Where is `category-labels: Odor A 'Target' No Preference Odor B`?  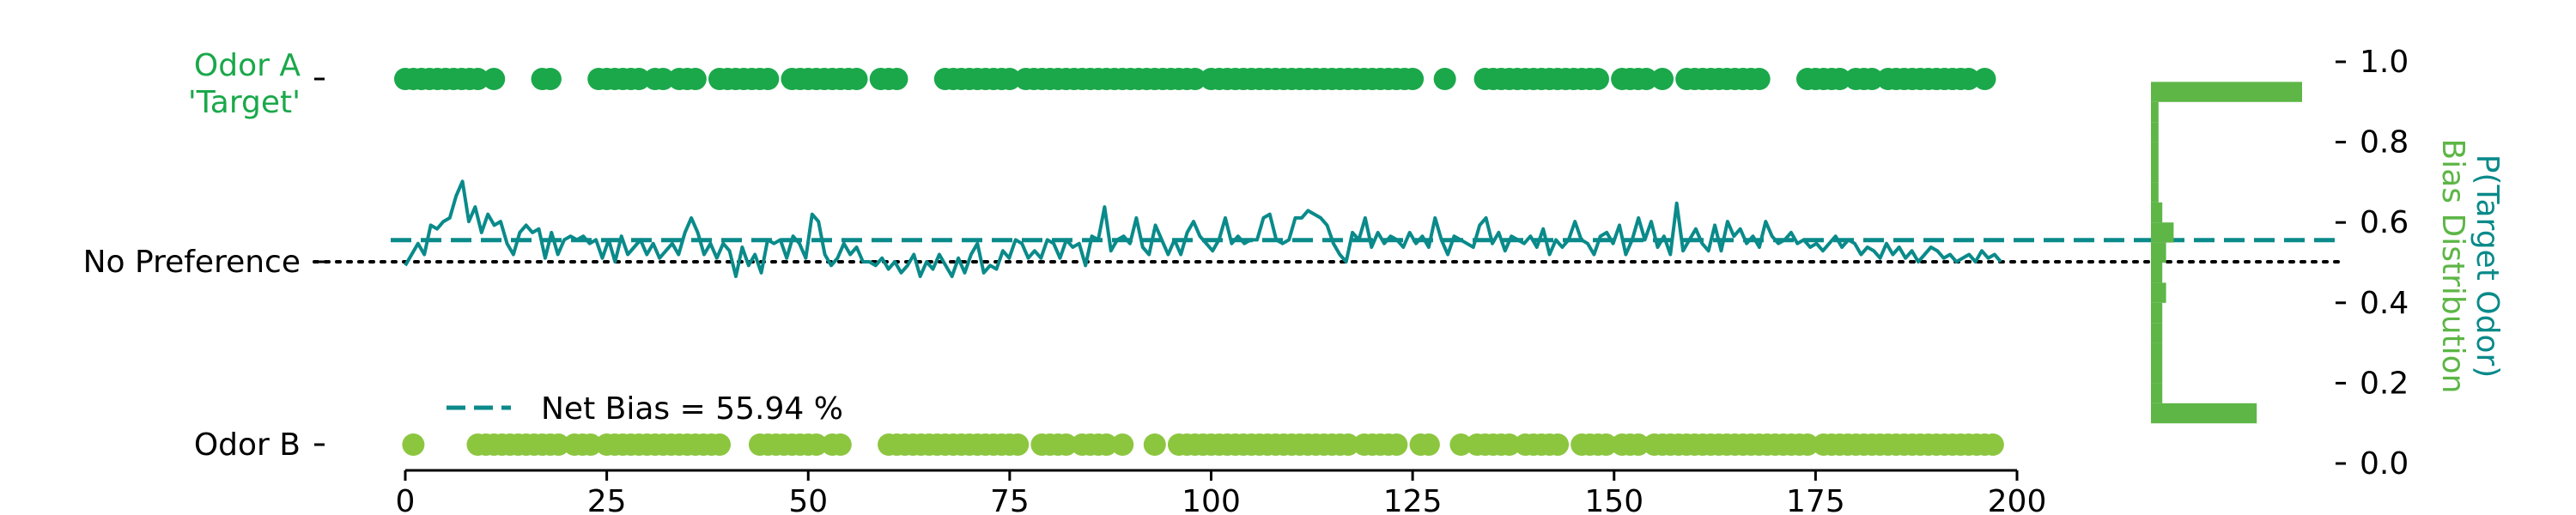
category-labels: Odor A 'Target' No Preference Odor B is located at coordinates (204, 255).